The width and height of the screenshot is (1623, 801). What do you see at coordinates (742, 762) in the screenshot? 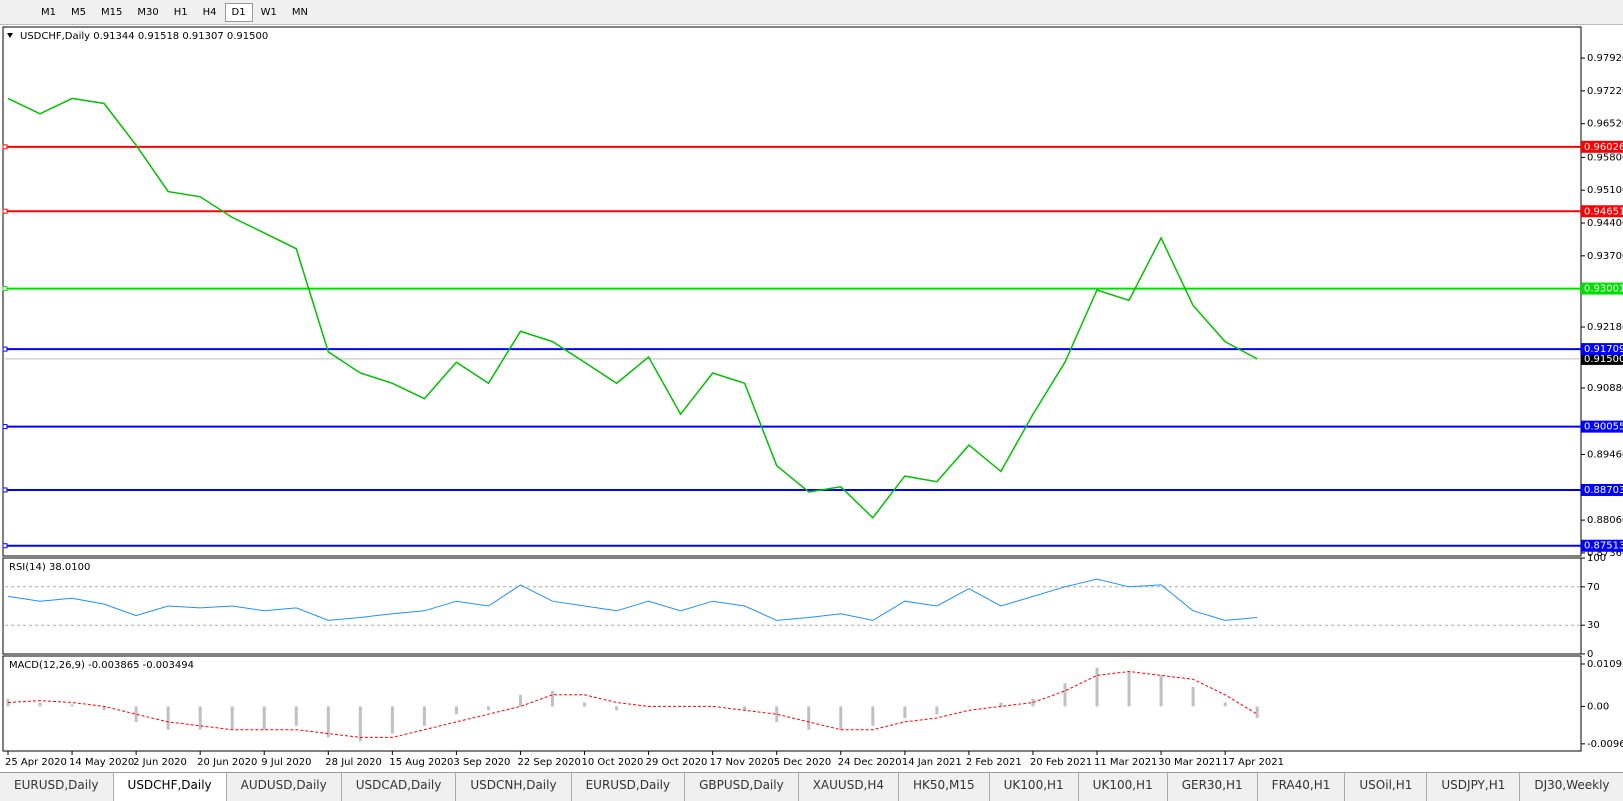
I see `x-tick-label: 17 Nov 2020` at bounding box center [742, 762].